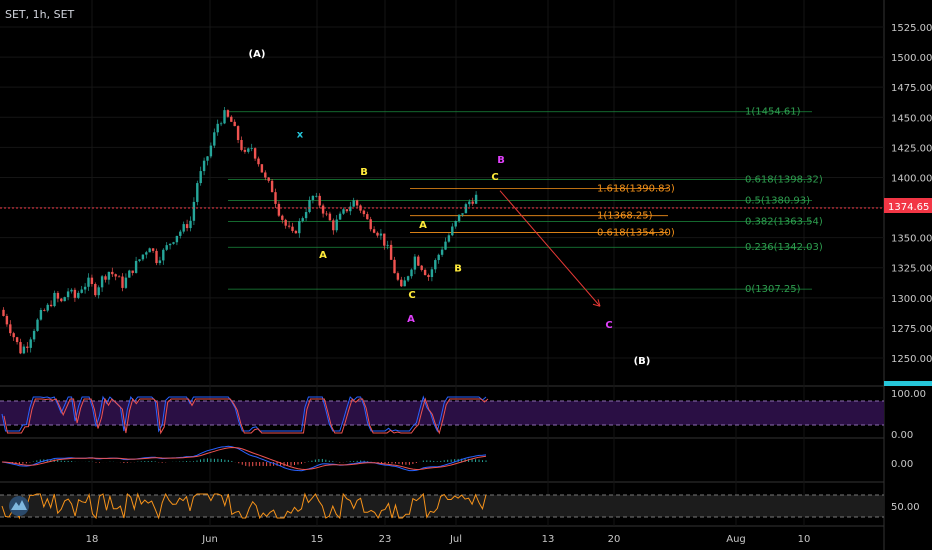 This screenshot has height=550, width=932. What do you see at coordinates (911, 148) in the screenshot?
I see `price-tick-label: 1425.00` at bounding box center [911, 148].